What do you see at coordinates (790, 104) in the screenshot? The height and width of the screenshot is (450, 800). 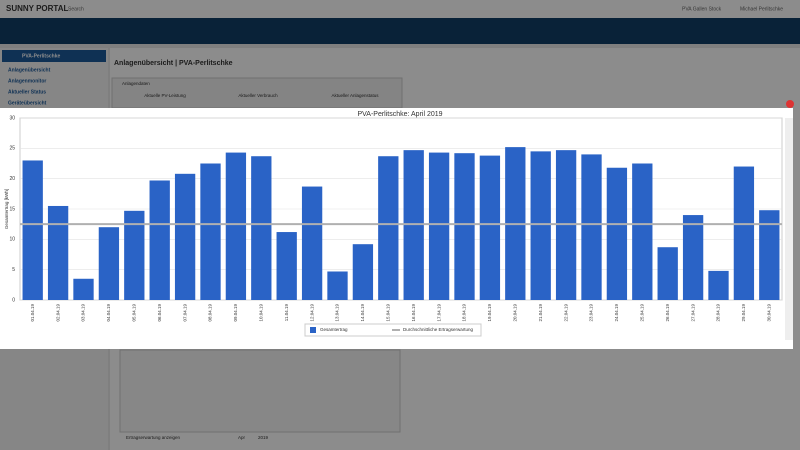 I see `close-button` at bounding box center [790, 104].